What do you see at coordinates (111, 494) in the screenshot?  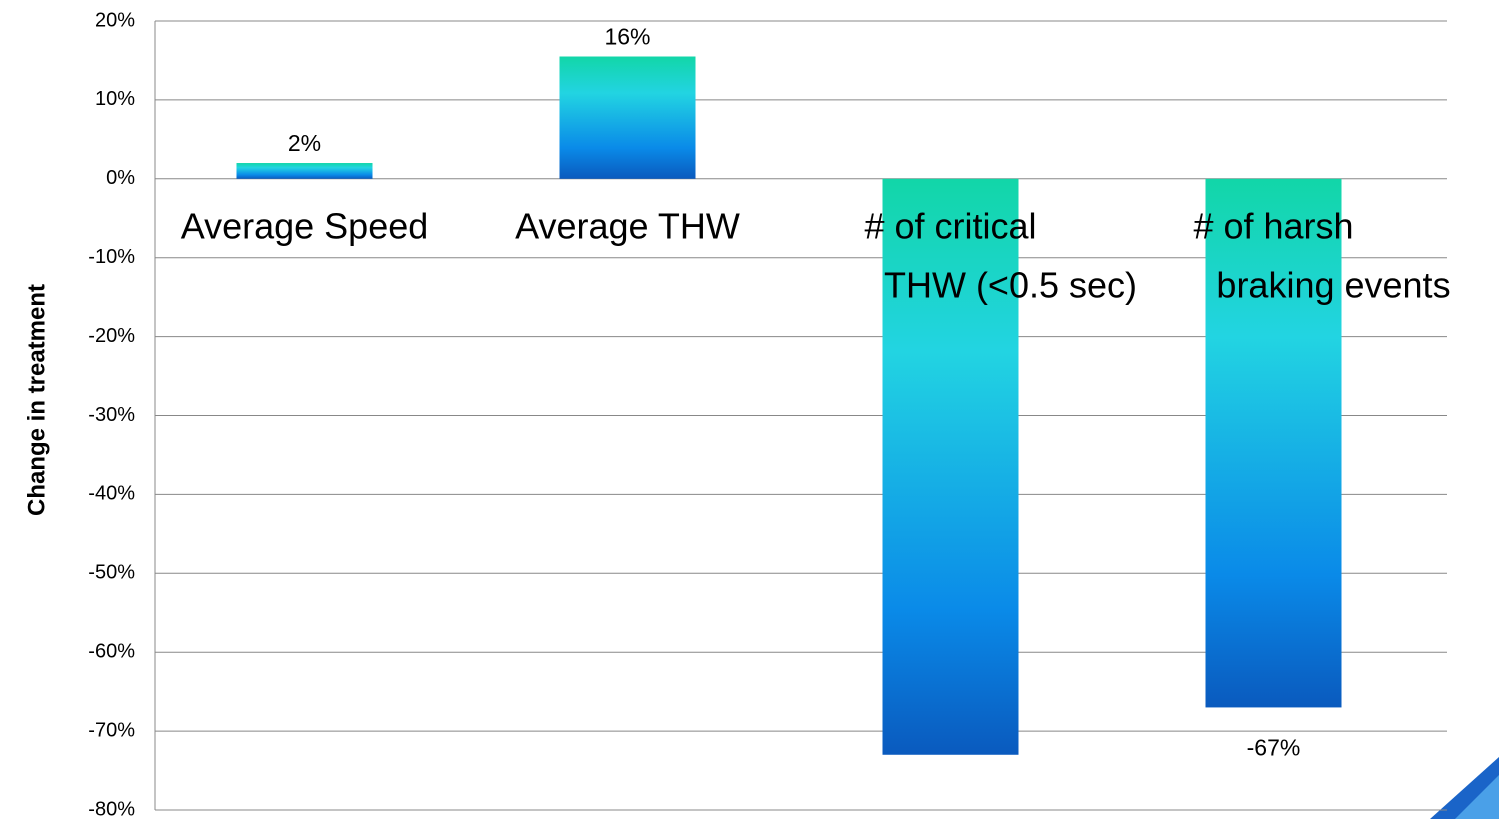 I see `y-tick-label: -40%` at bounding box center [111, 494].